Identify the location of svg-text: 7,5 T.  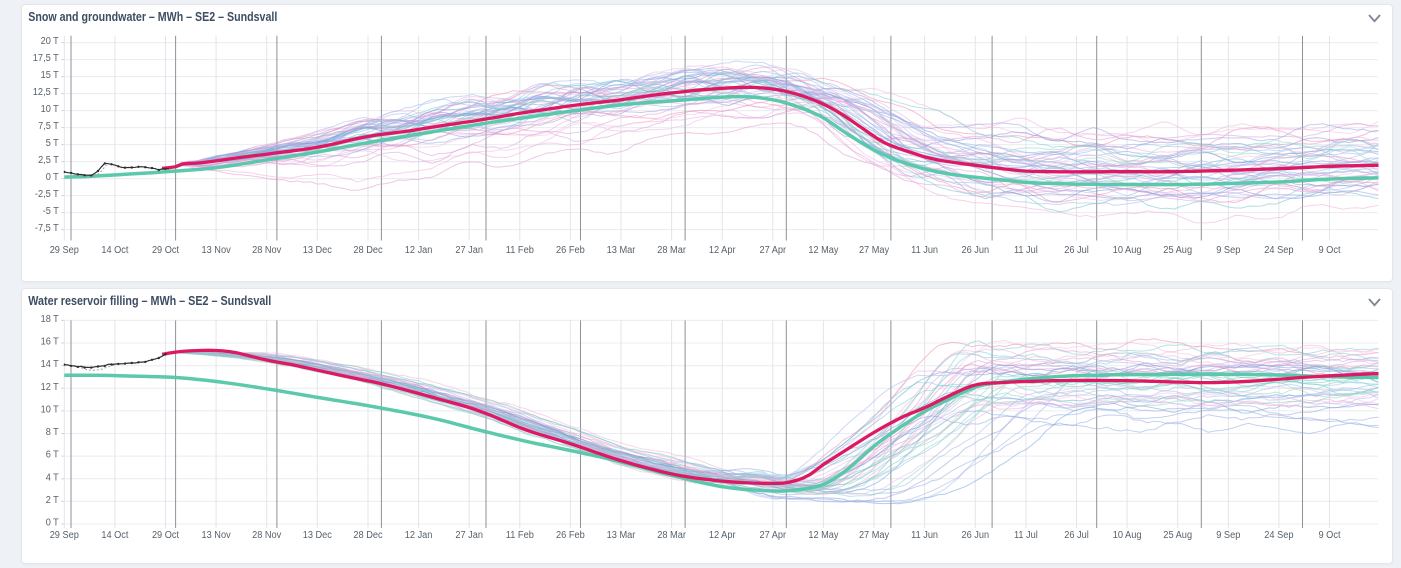
(48, 126).